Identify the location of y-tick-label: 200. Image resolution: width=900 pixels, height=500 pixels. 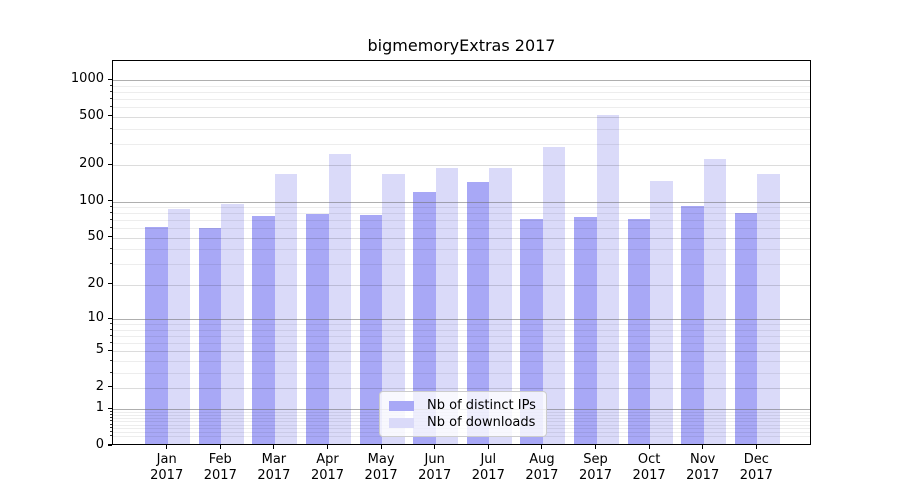
(91, 164).